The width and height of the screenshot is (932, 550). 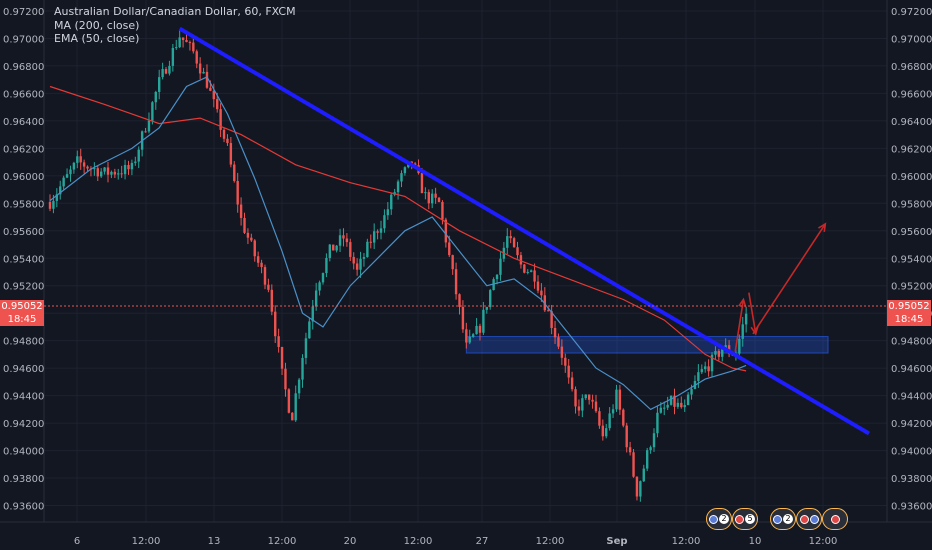 What do you see at coordinates (752, 313) in the screenshot?
I see `projection-arrow` at bounding box center [752, 313].